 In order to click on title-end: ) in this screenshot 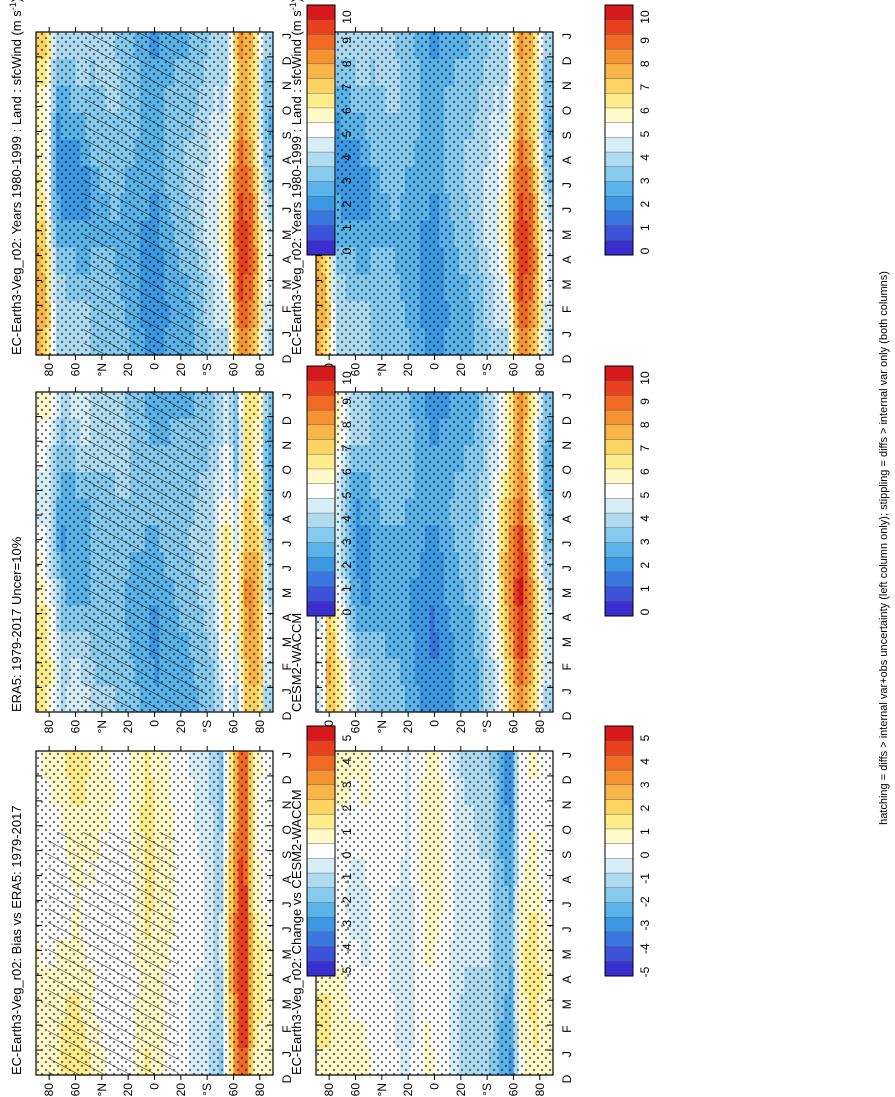, I will do `click(296, 1)`.